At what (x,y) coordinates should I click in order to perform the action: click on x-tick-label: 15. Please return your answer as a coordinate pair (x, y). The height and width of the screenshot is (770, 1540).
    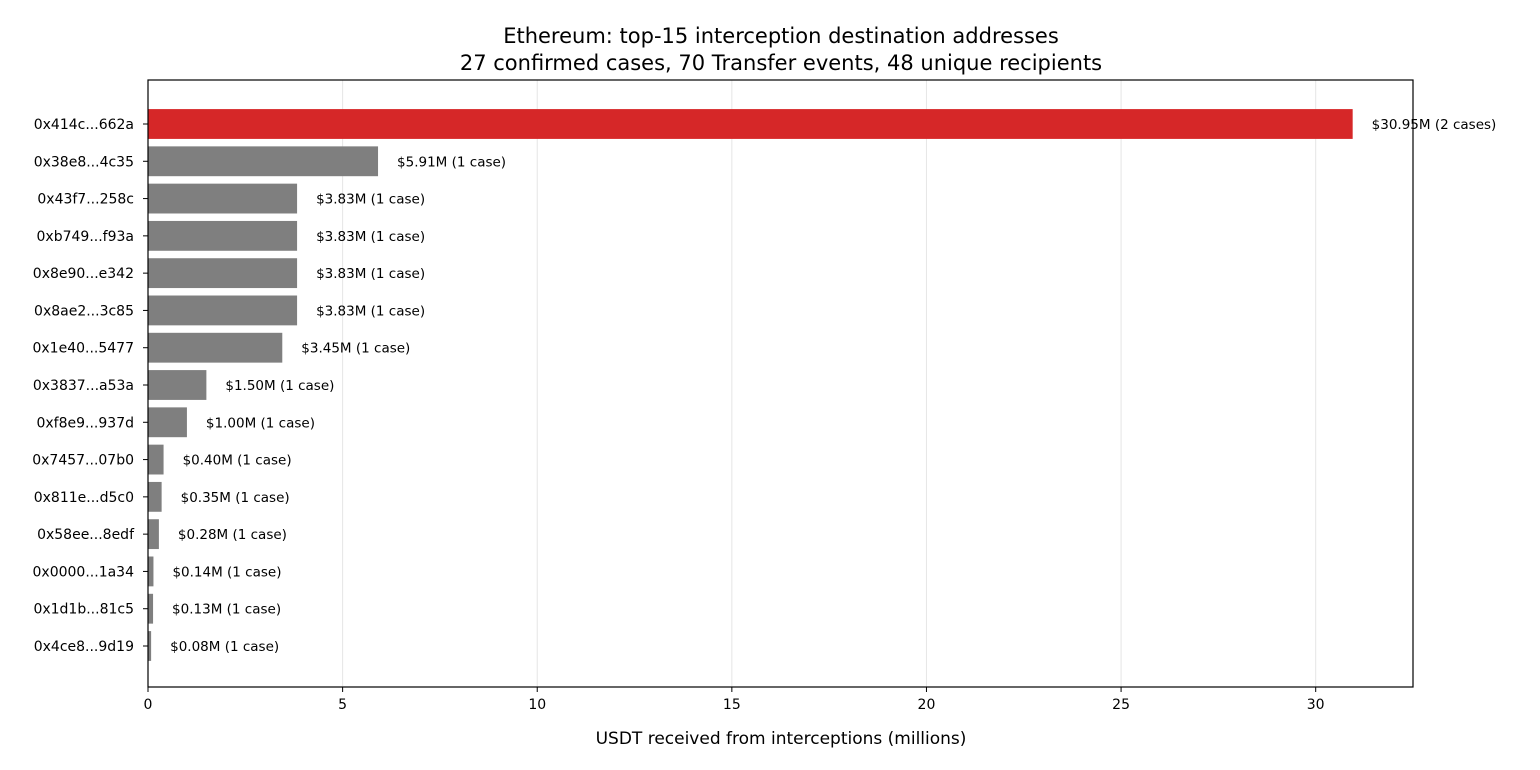
    Looking at the image, I should click on (732, 705).